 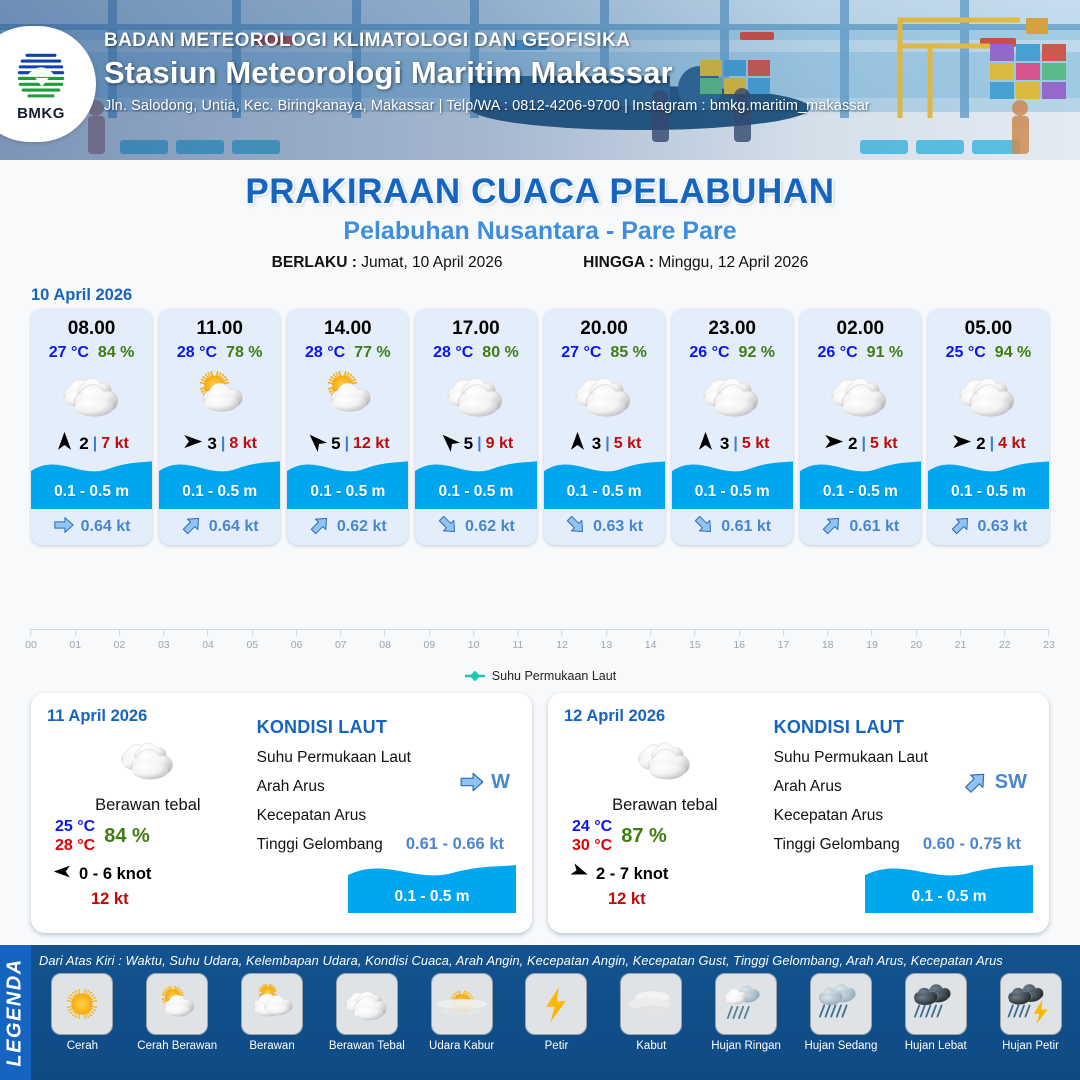 I want to click on chart-tick: 10, so click(x=473, y=640).